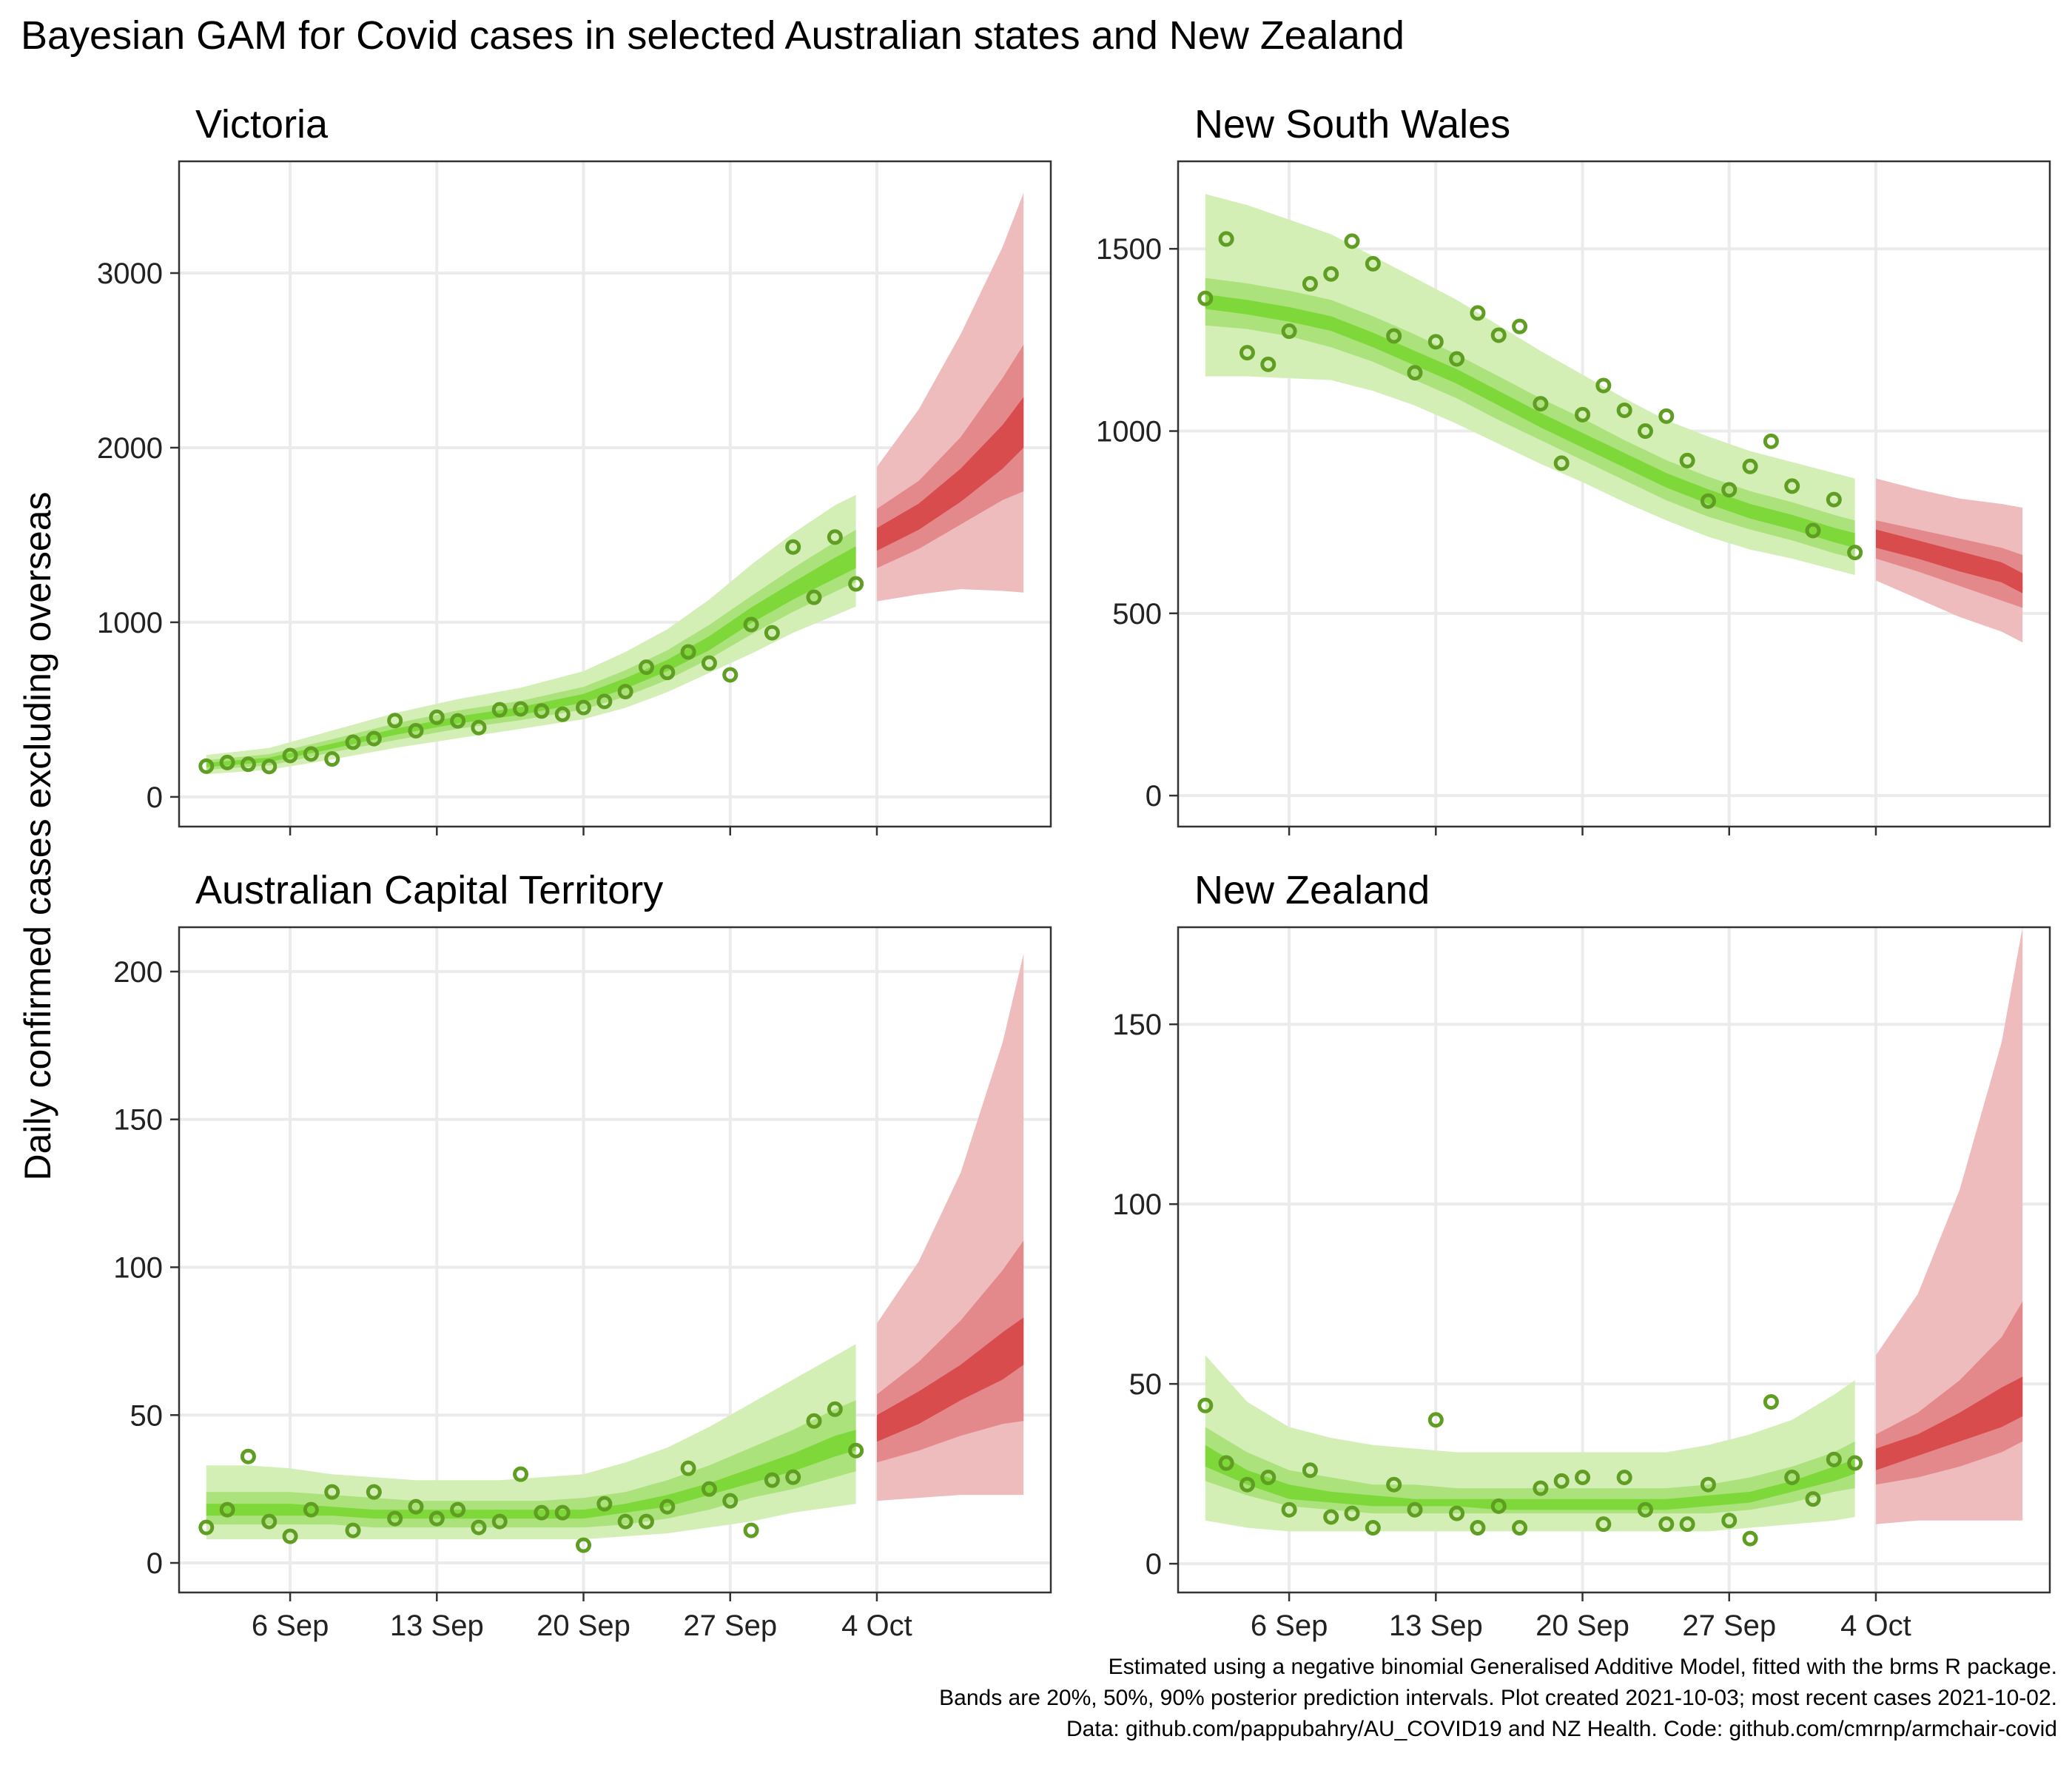 Image resolution: width=2072 pixels, height=1776 pixels. What do you see at coordinates (37, 836) in the screenshot?
I see `y-axis-title: Daily confirmed cases excluding overseas` at bounding box center [37, 836].